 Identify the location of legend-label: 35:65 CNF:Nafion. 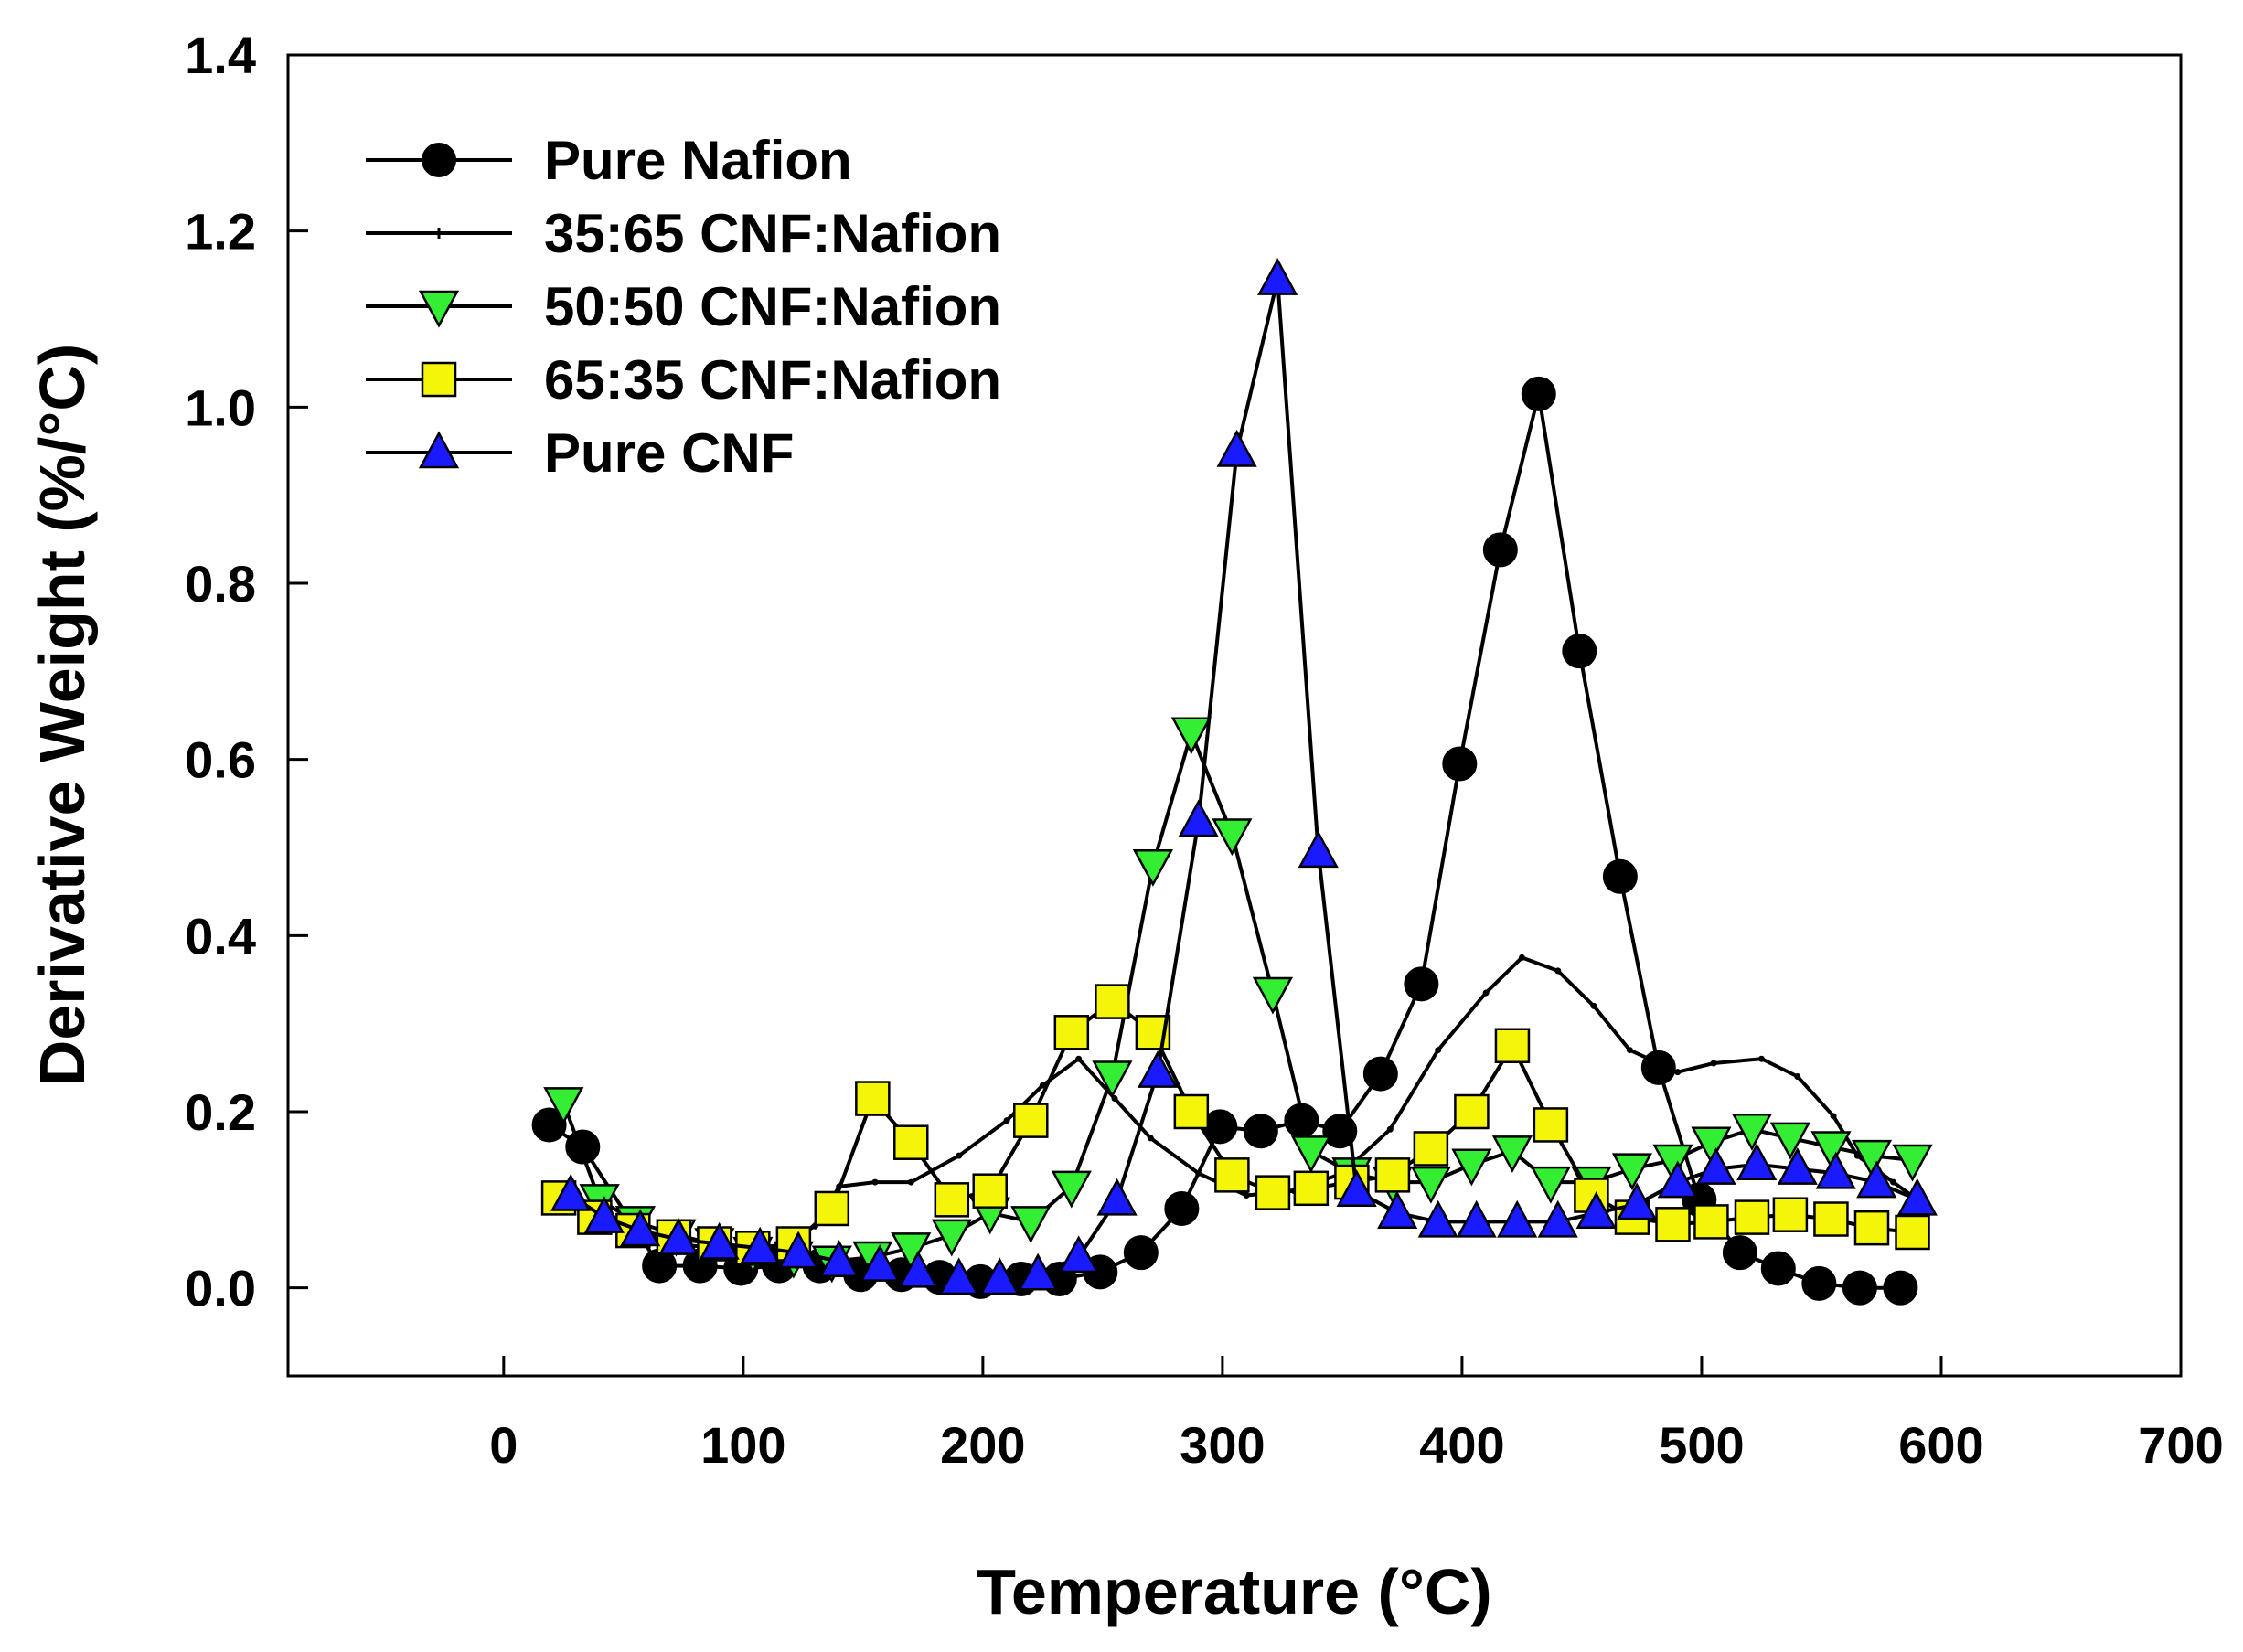
(772, 234).